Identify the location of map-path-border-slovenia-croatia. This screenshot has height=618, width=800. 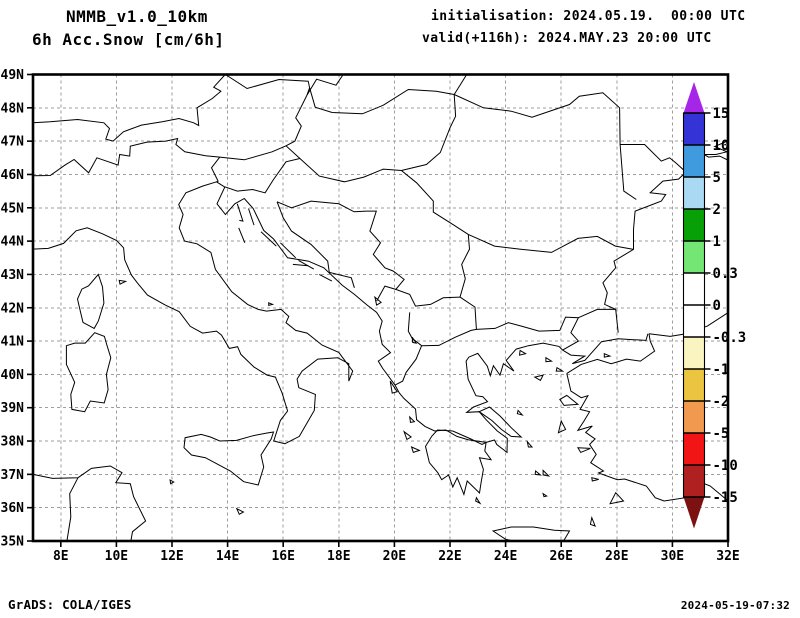
(262, 176).